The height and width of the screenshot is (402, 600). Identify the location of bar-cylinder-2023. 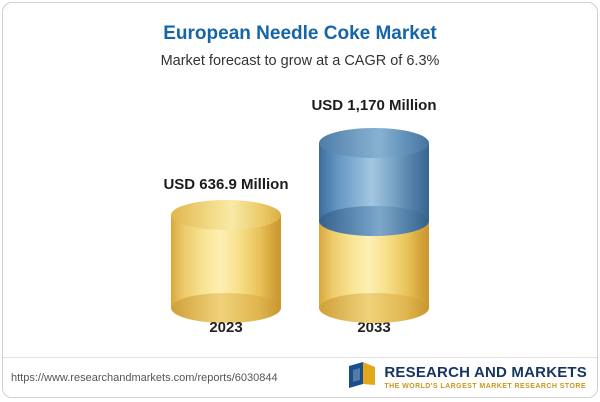
(226, 261).